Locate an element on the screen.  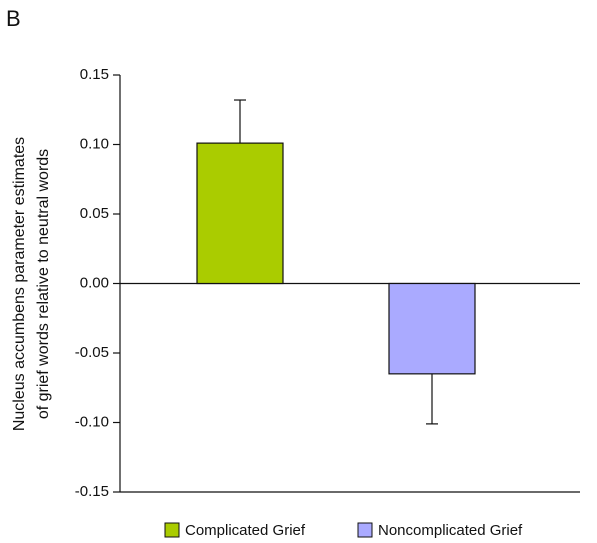
y-tick-label: -0.10 is located at coordinates (92, 421).